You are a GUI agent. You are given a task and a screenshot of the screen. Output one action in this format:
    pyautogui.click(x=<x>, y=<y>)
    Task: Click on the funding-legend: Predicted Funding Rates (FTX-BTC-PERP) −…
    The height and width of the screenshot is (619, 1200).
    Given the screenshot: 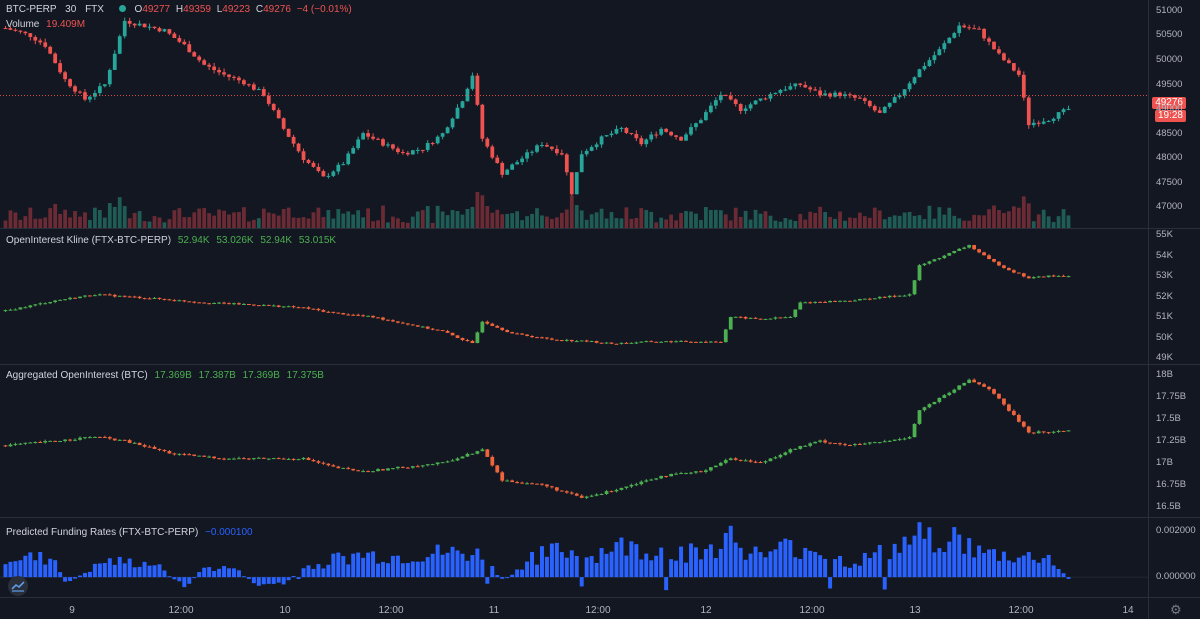 What is the action you would take?
    pyautogui.click(x=129, y=533)
    